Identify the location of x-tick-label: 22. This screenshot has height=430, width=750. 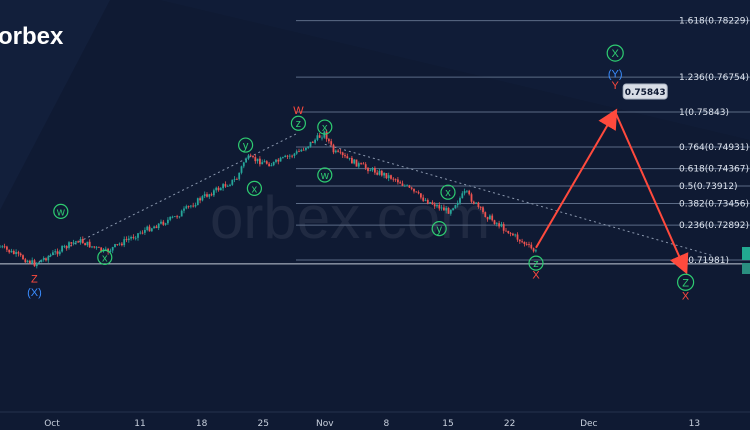
(509, 424).